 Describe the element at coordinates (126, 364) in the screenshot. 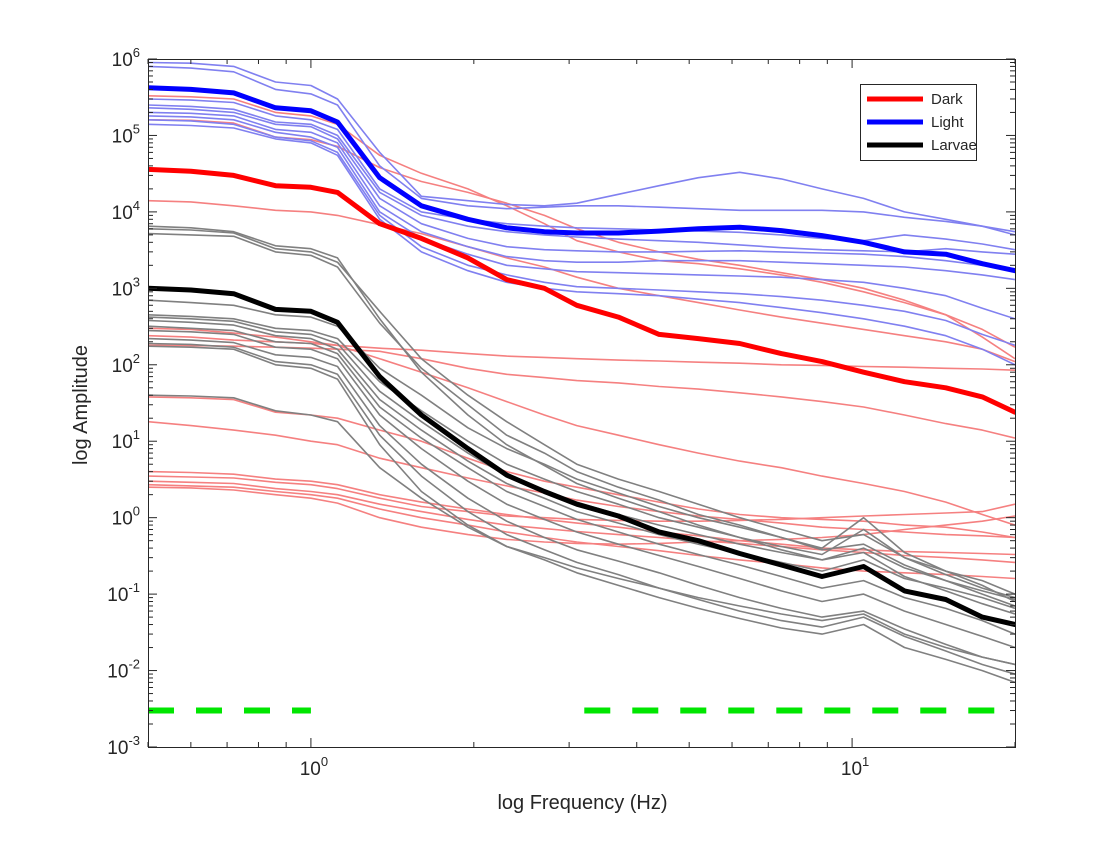

I see `y-tick-label-5: 10²` at that location.